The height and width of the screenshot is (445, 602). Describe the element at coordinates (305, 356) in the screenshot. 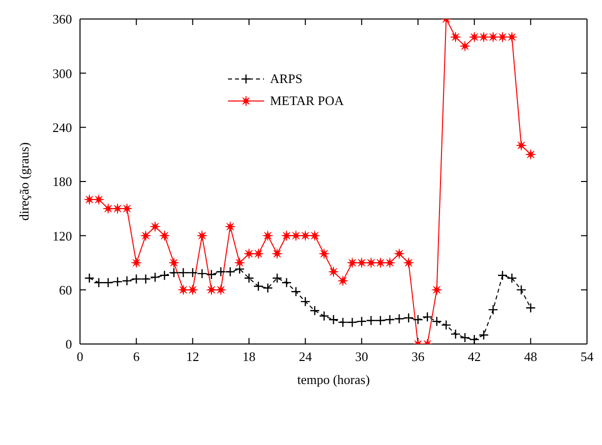

I see `x-tick-label: 24` at that location.